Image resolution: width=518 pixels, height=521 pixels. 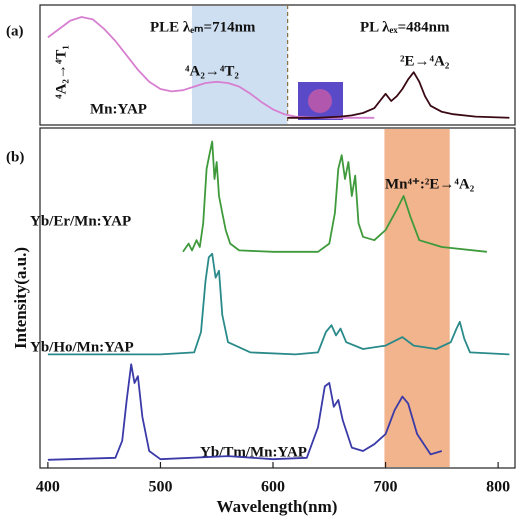 What do you see at coordinates (273, 487) in the screenshot?
I see `x-tick-label: 600` at bounding box center [273, 487].